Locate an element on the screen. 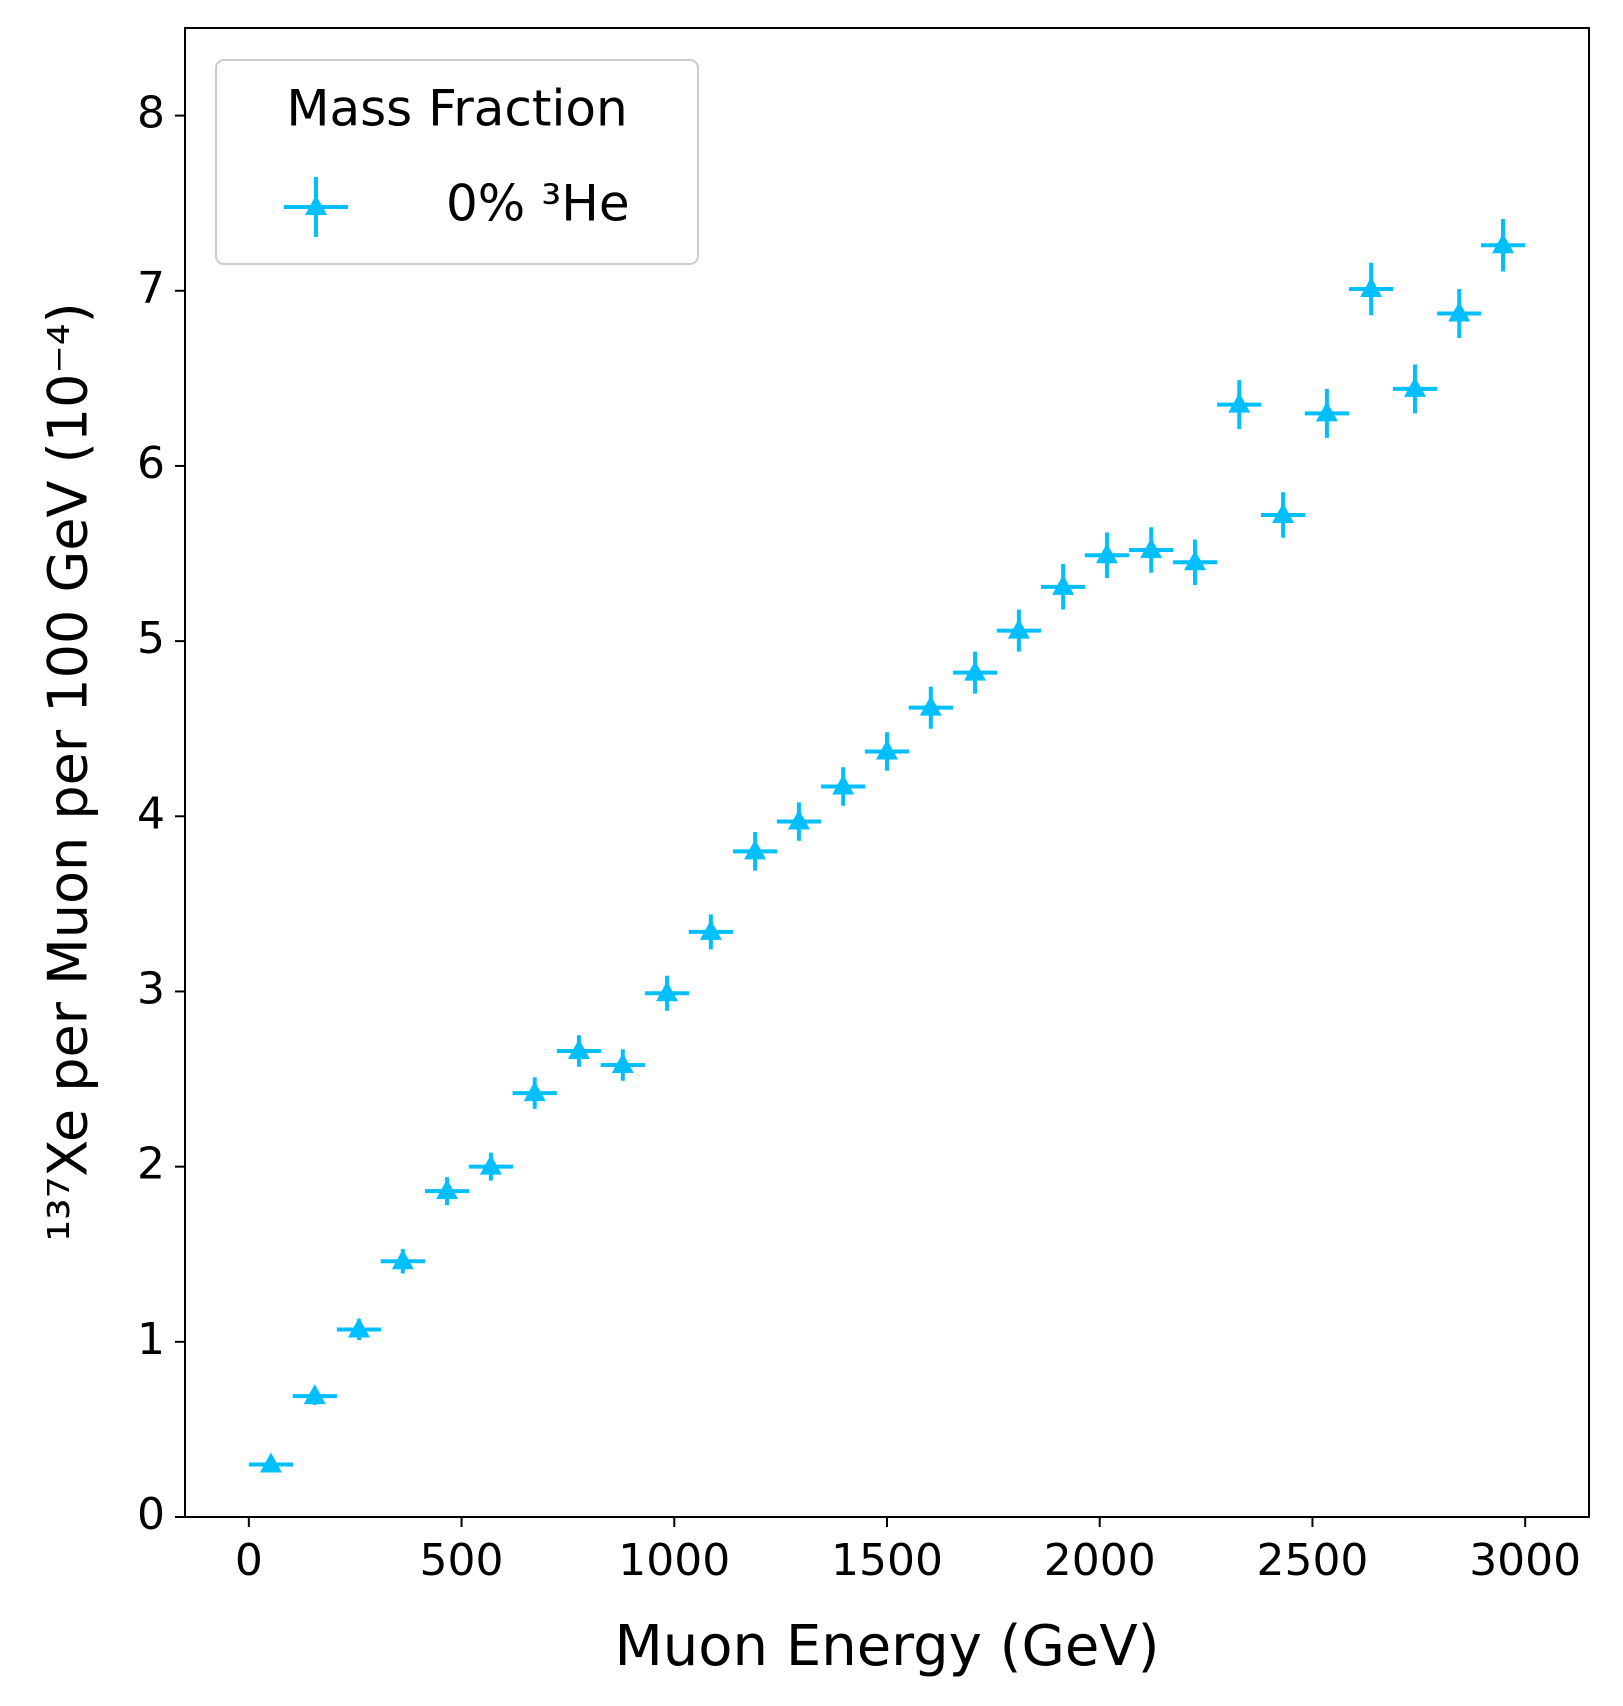 Image resolution: width=1623 pixels, height=1706 pixels. x-axis-label: Muon Energy (GeV) is located at coordinates (886, 1646).